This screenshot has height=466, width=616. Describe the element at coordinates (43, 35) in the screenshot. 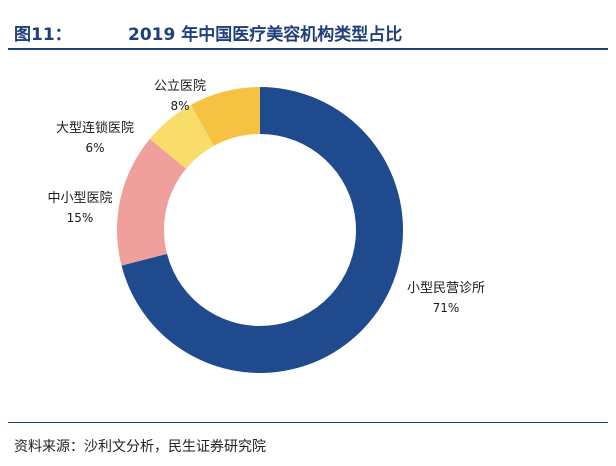

I see `figure-label: 图11：` at that location.